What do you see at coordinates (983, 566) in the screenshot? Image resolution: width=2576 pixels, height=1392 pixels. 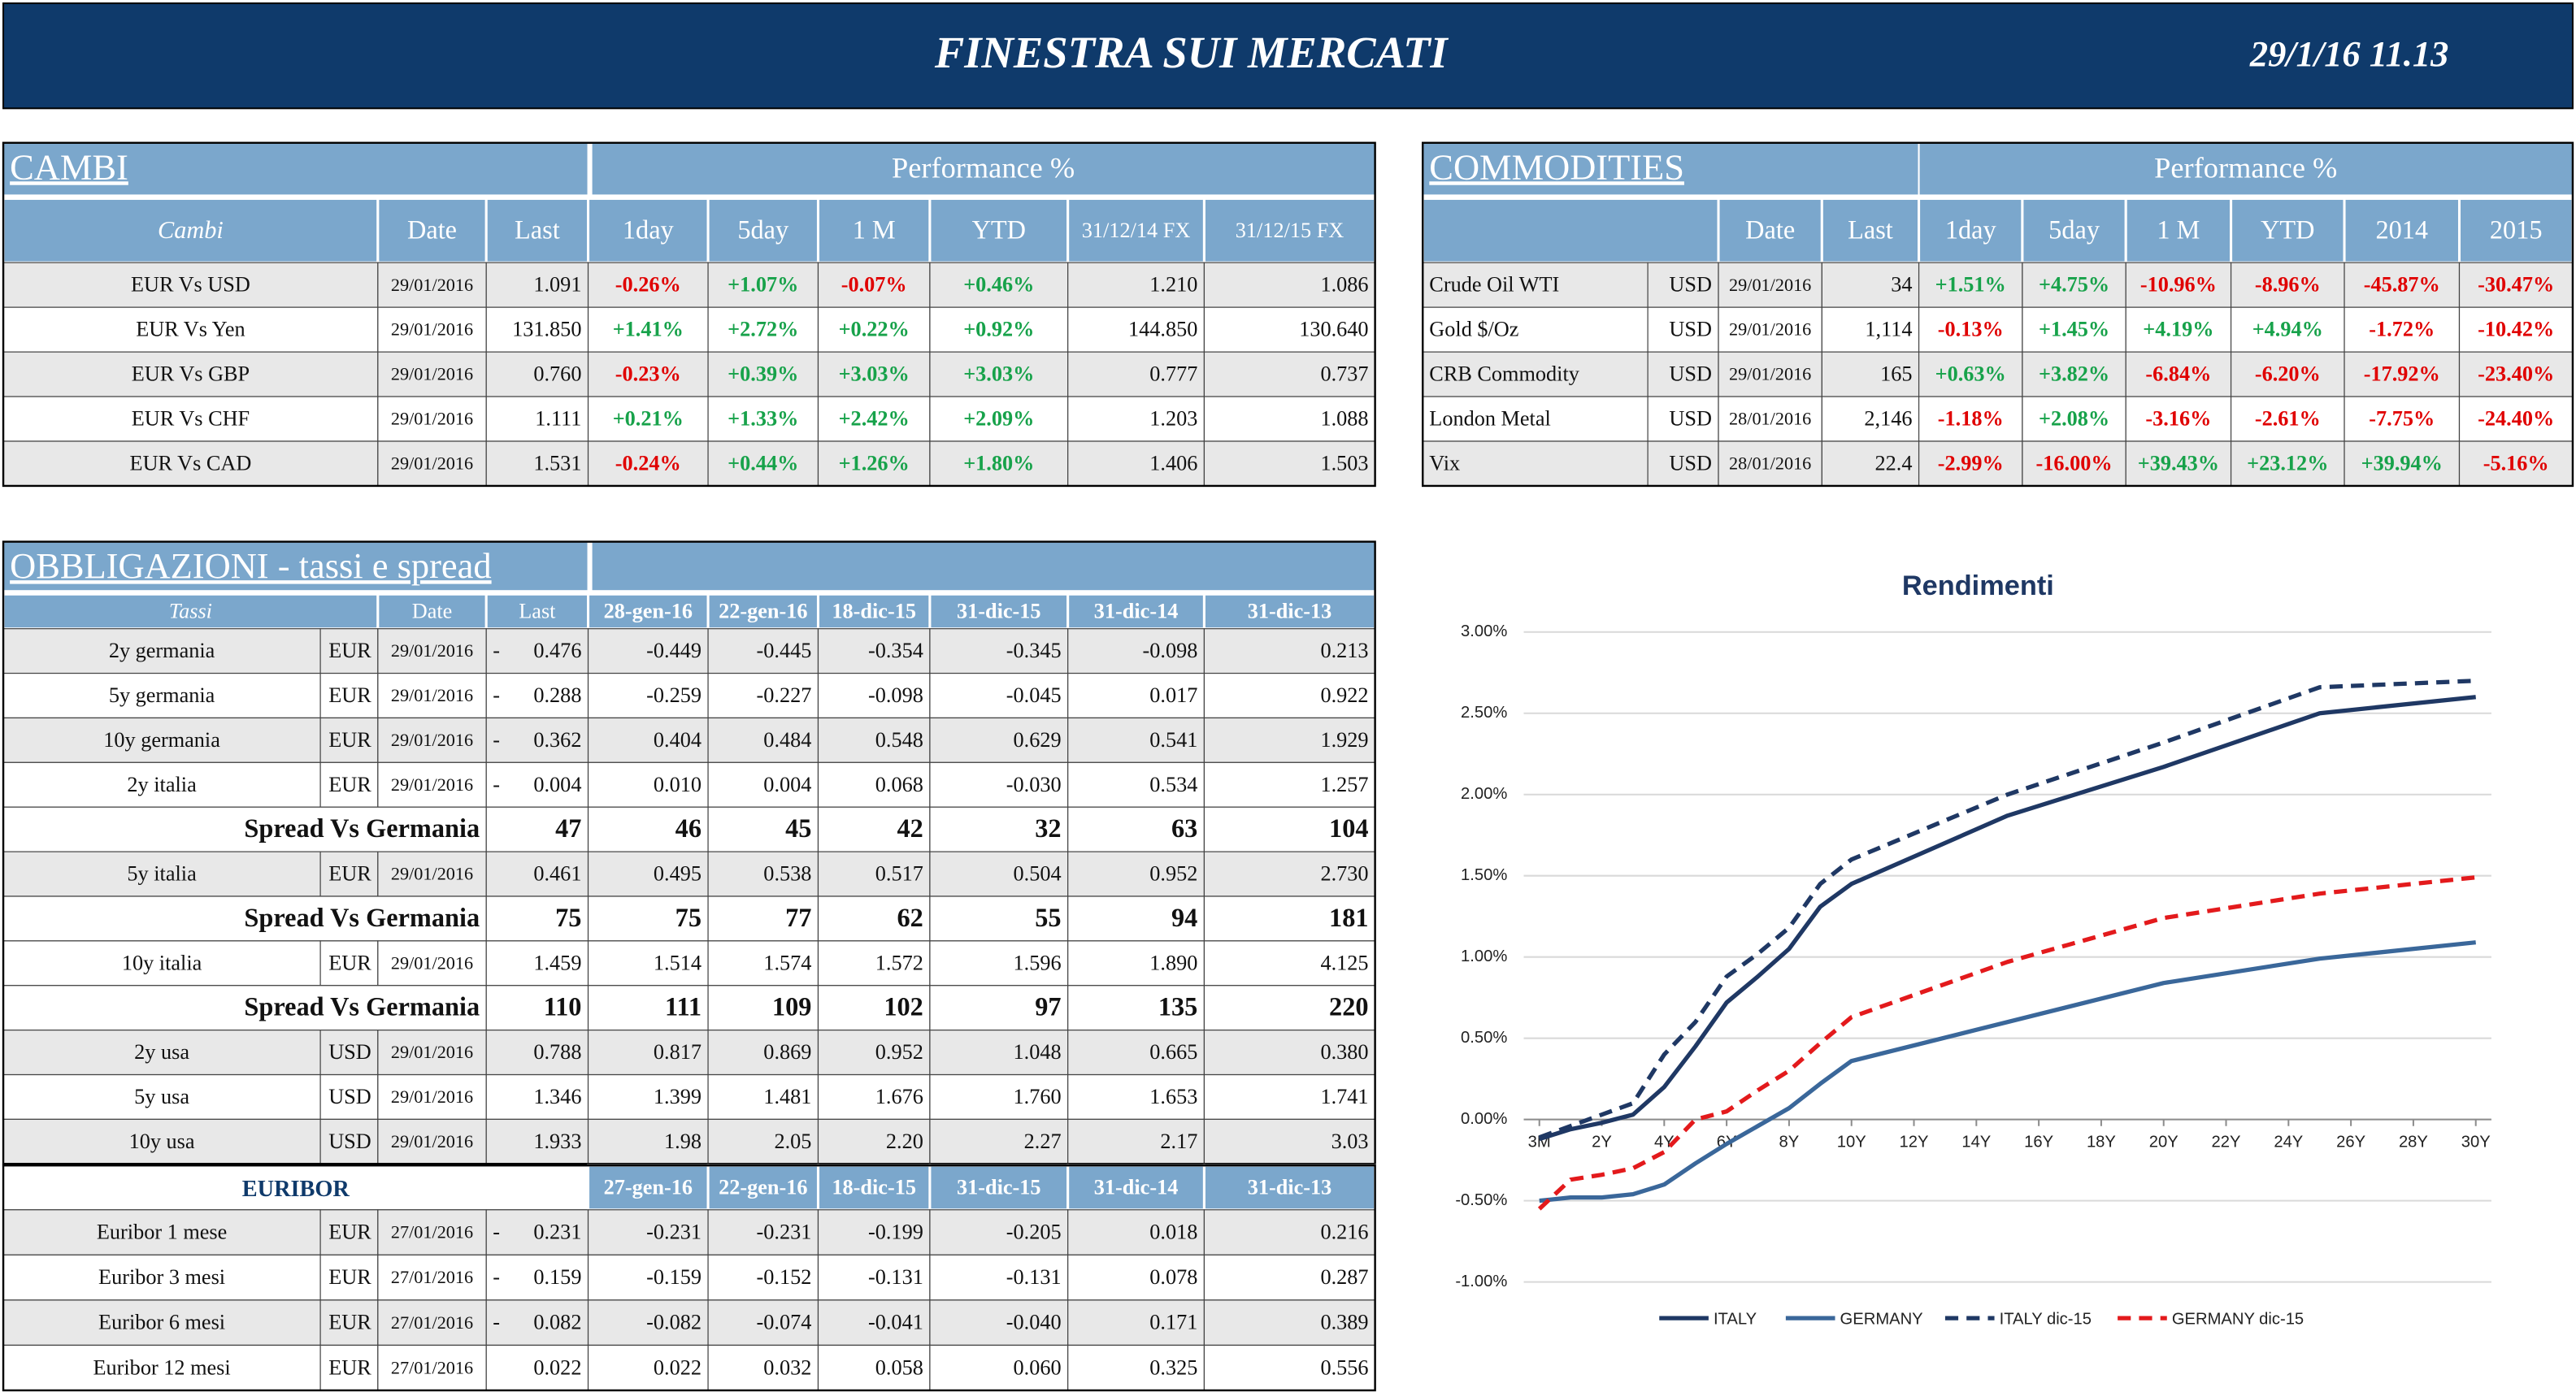 I see `section-title-filler` at bounding box center [983, 566].